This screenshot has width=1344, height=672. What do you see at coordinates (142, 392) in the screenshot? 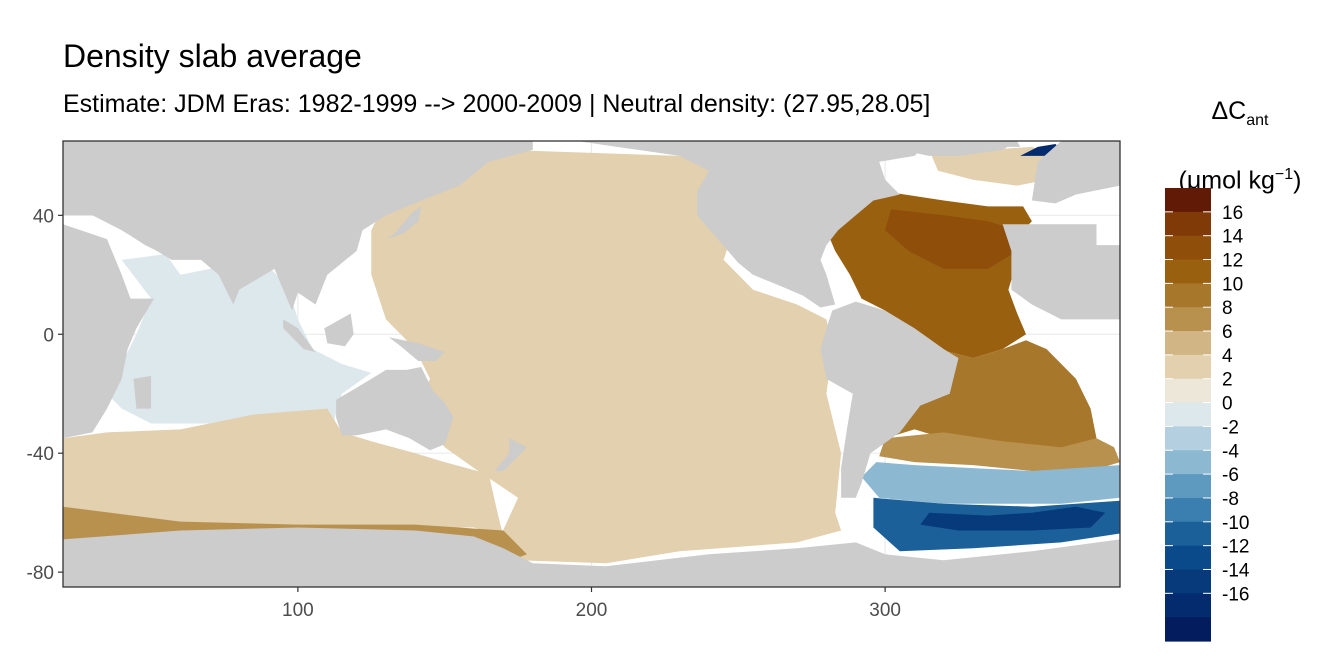
I see `land-madagascar` at bounding box center [142, 392].